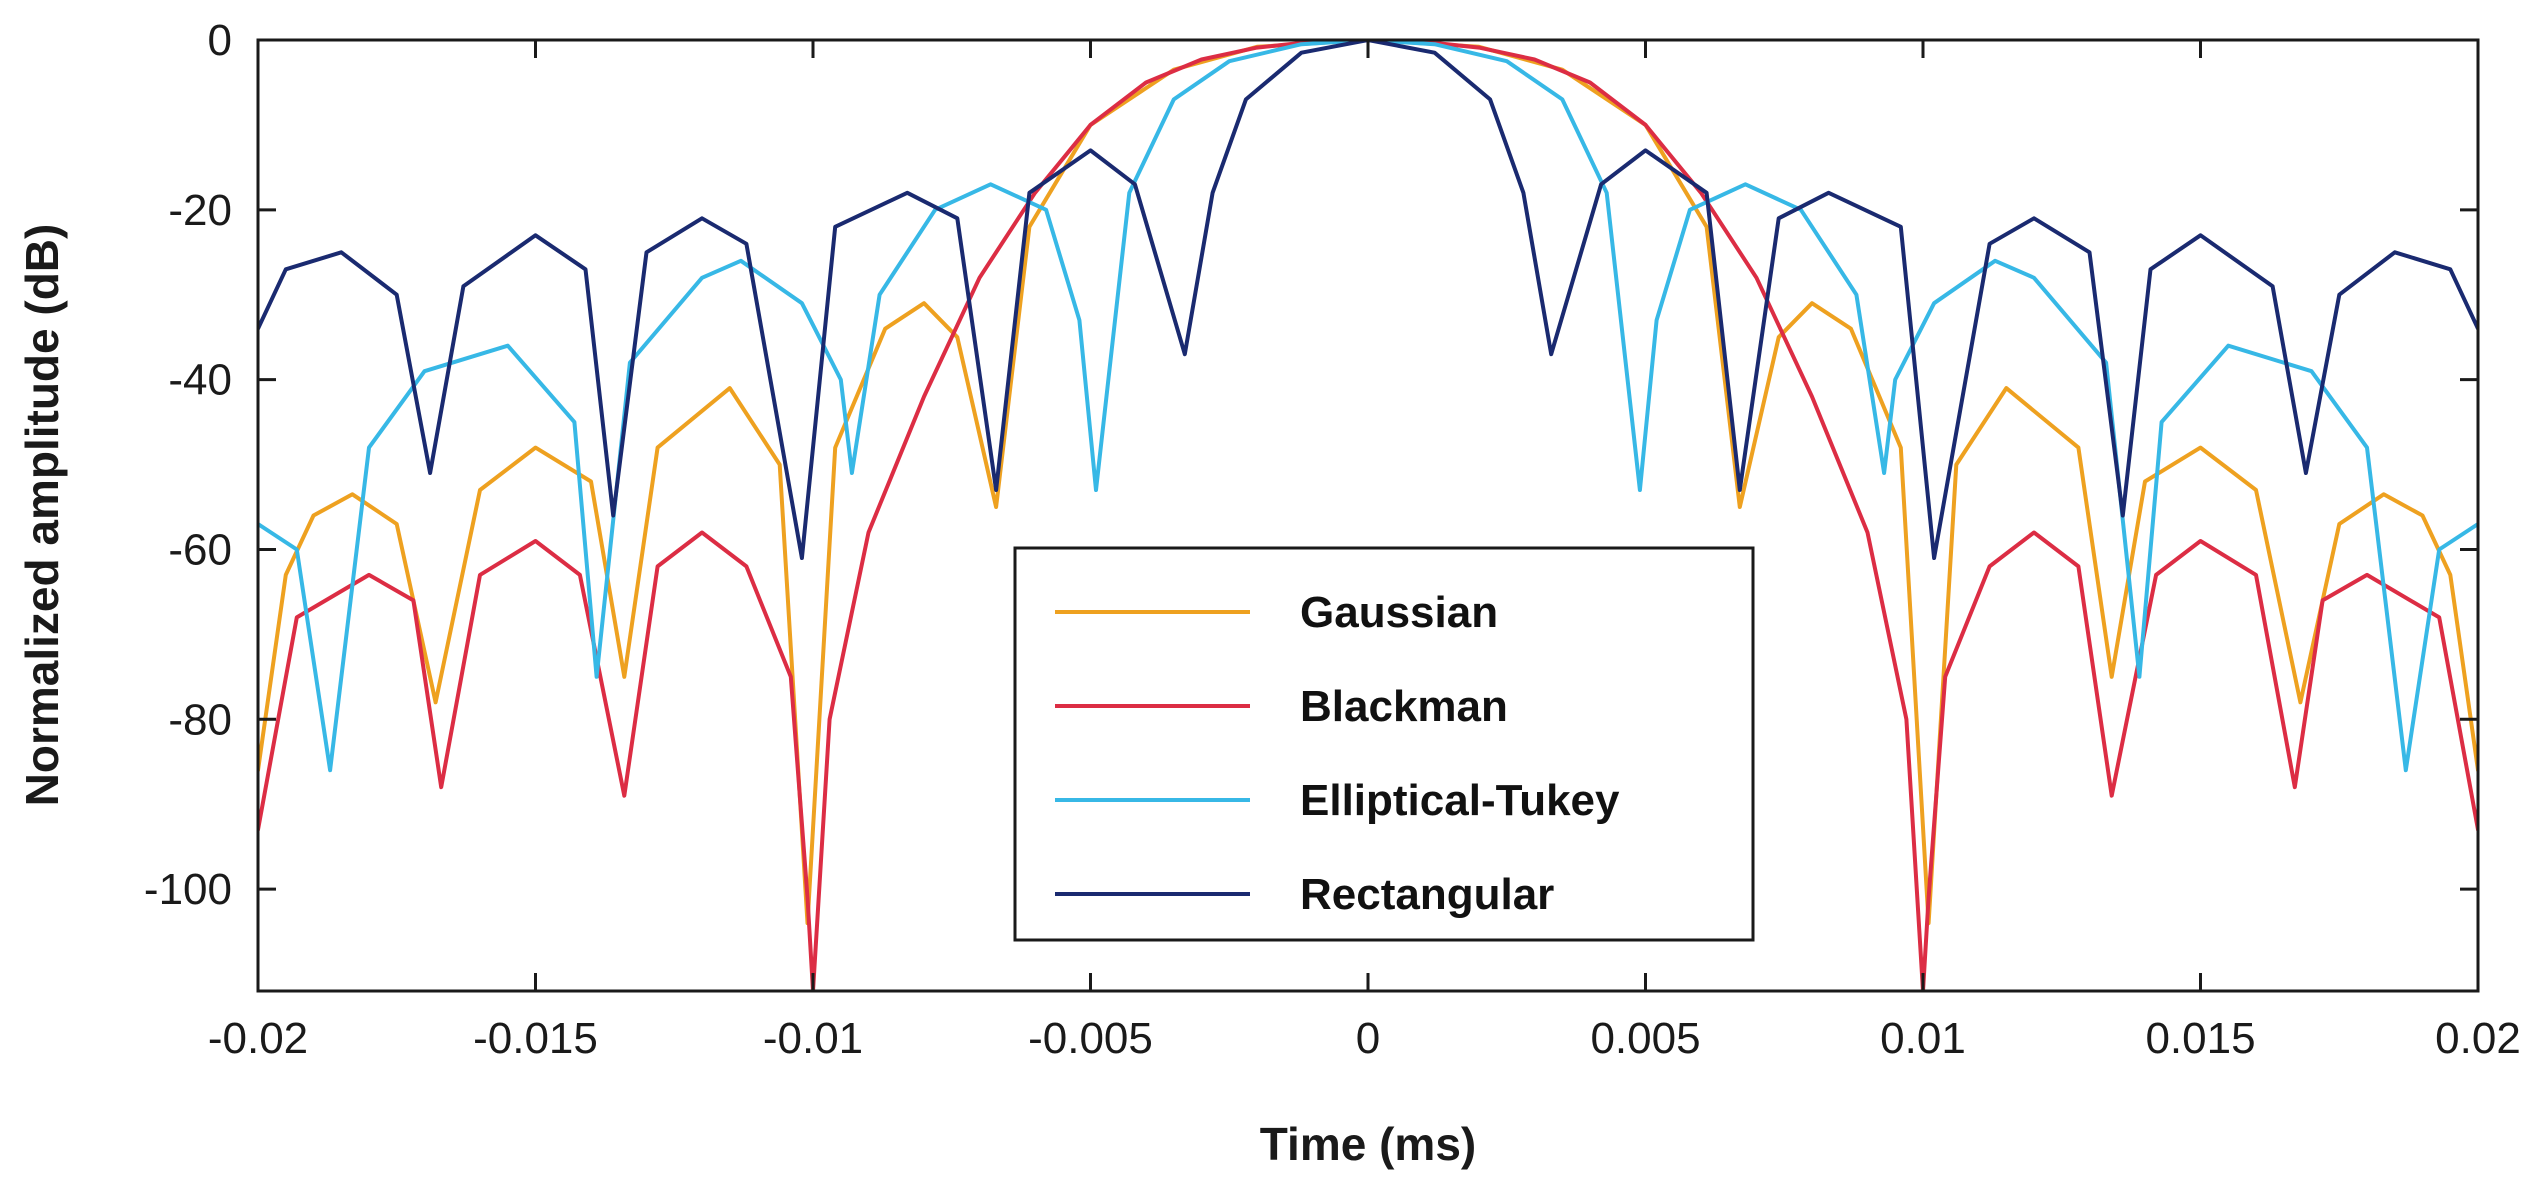 This screenshot has width=2535, height=1195. I want to click on y-tick-label: -80, so click(200, 719).